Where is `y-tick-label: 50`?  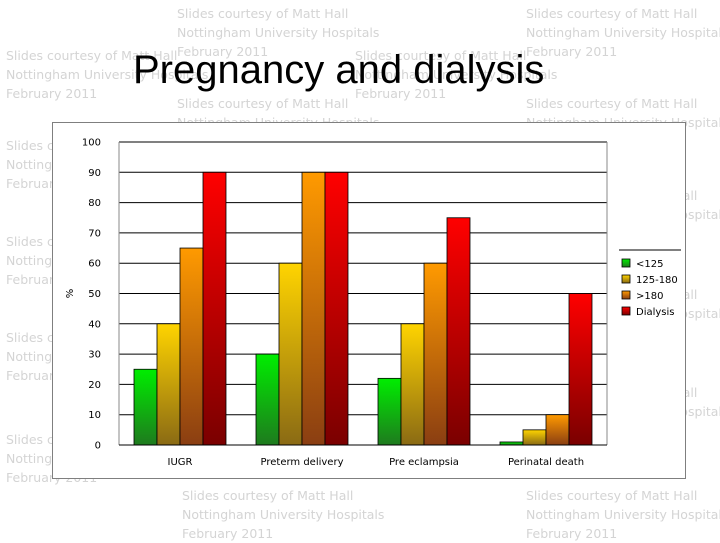 y-tick-label: 50 is located at coordinates (94, 294).